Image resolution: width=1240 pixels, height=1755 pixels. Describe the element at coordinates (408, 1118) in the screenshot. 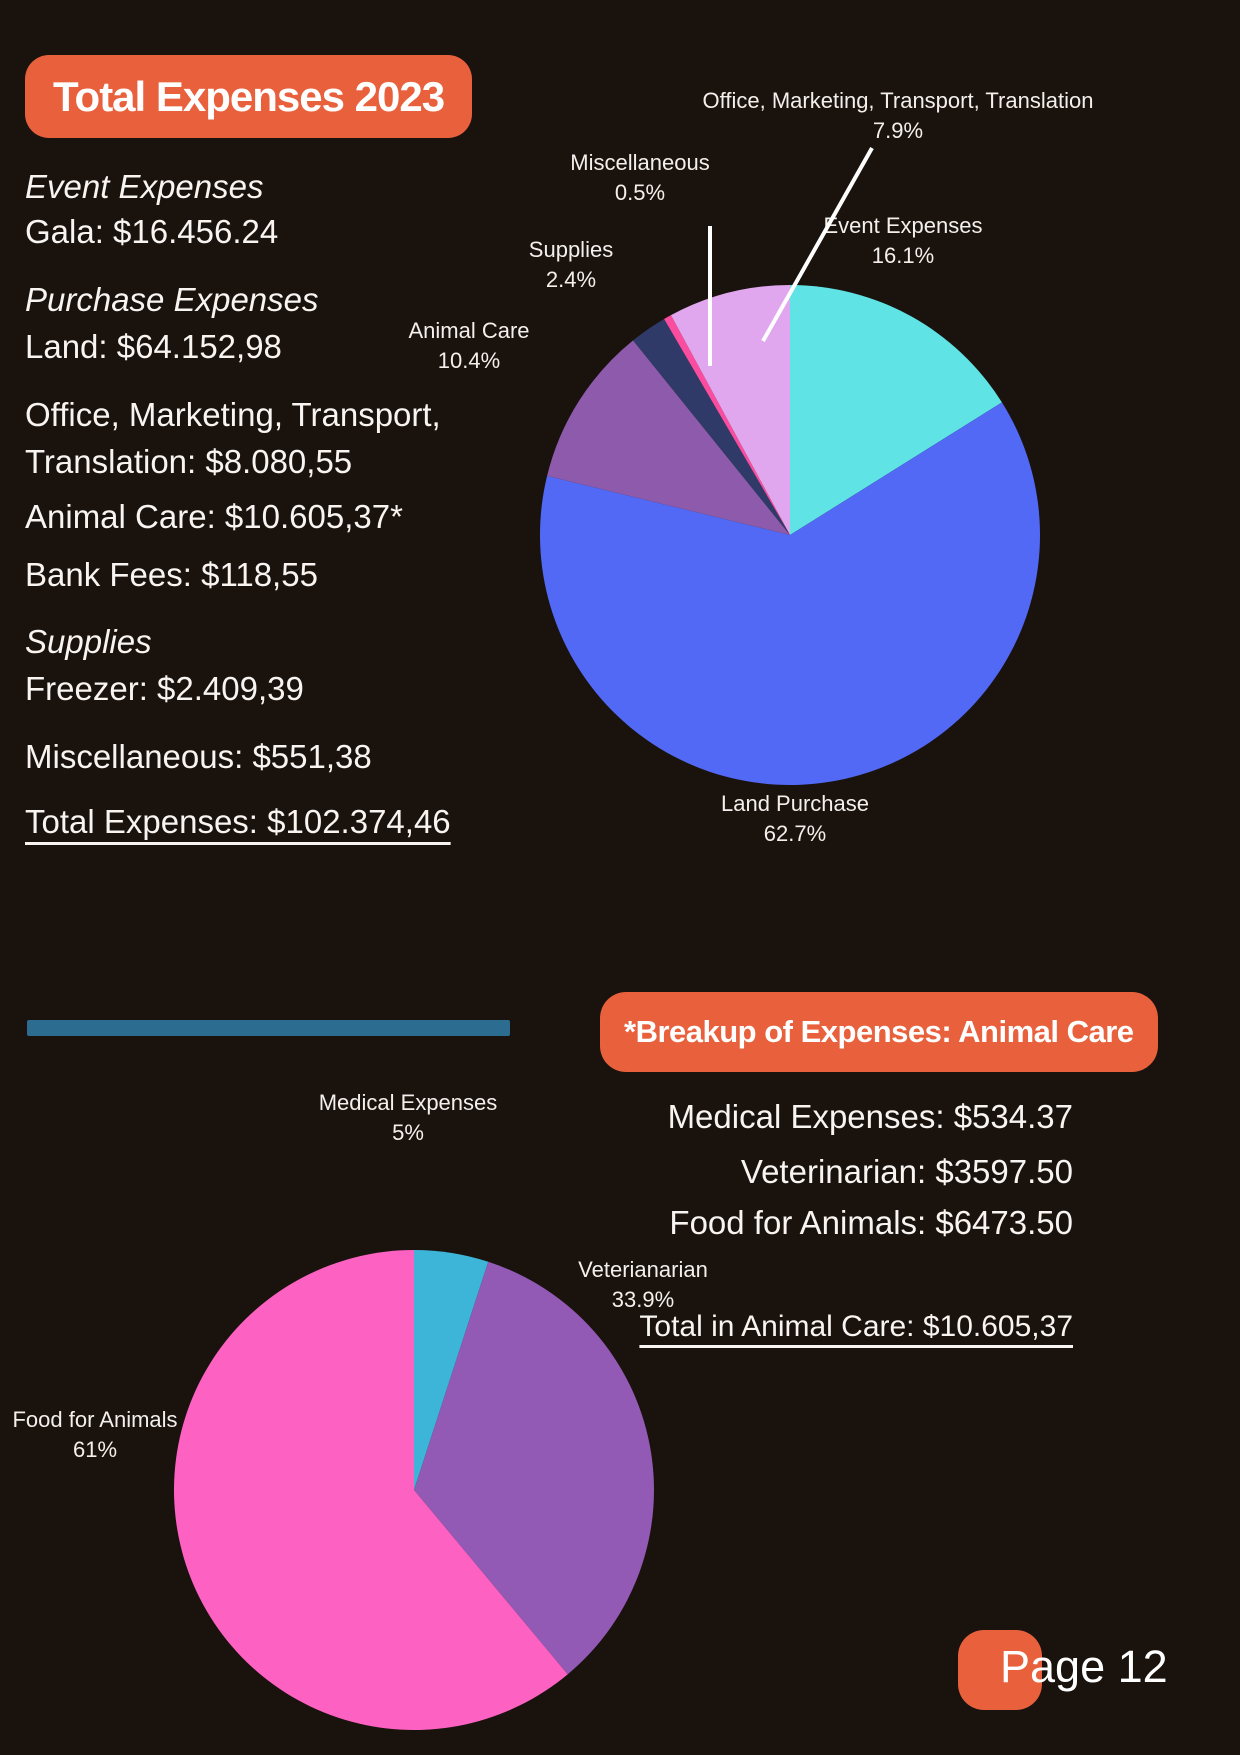

I see `pie2-label-medical: Medical Expenses 5%` at that location.